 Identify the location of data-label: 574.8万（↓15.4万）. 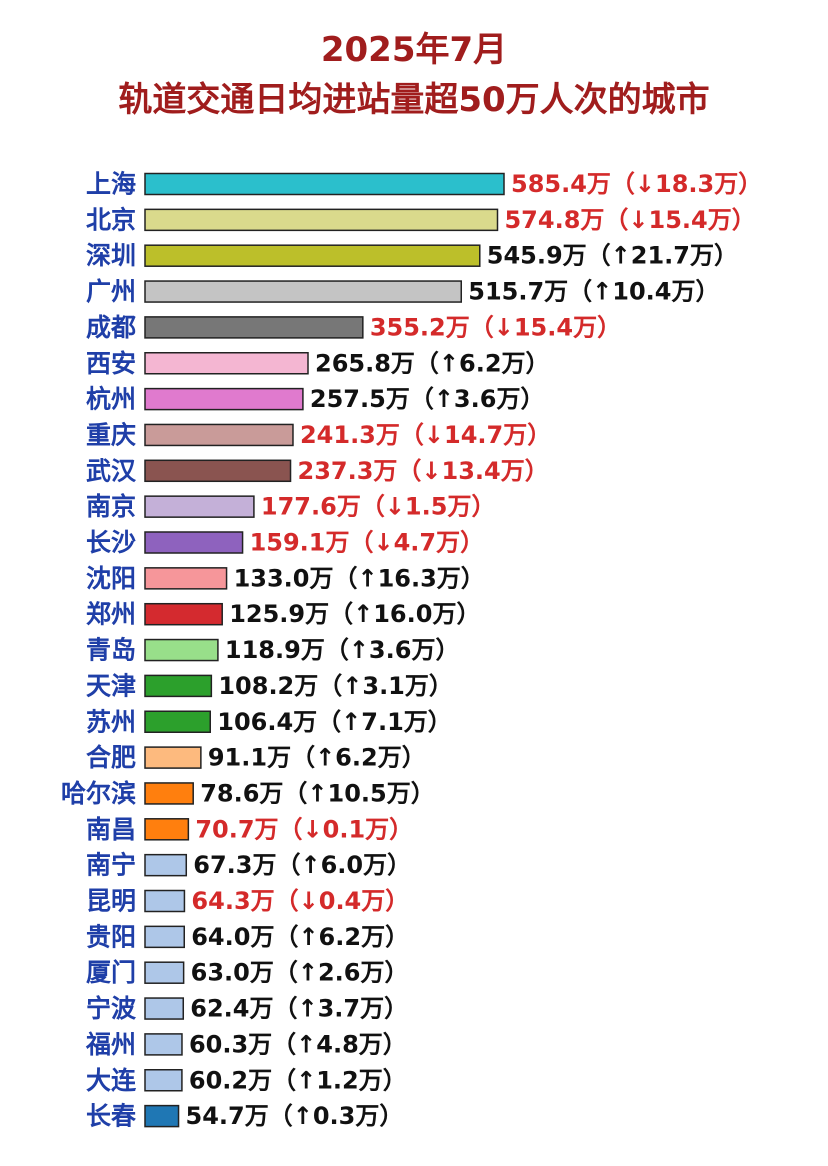
(629, 220).